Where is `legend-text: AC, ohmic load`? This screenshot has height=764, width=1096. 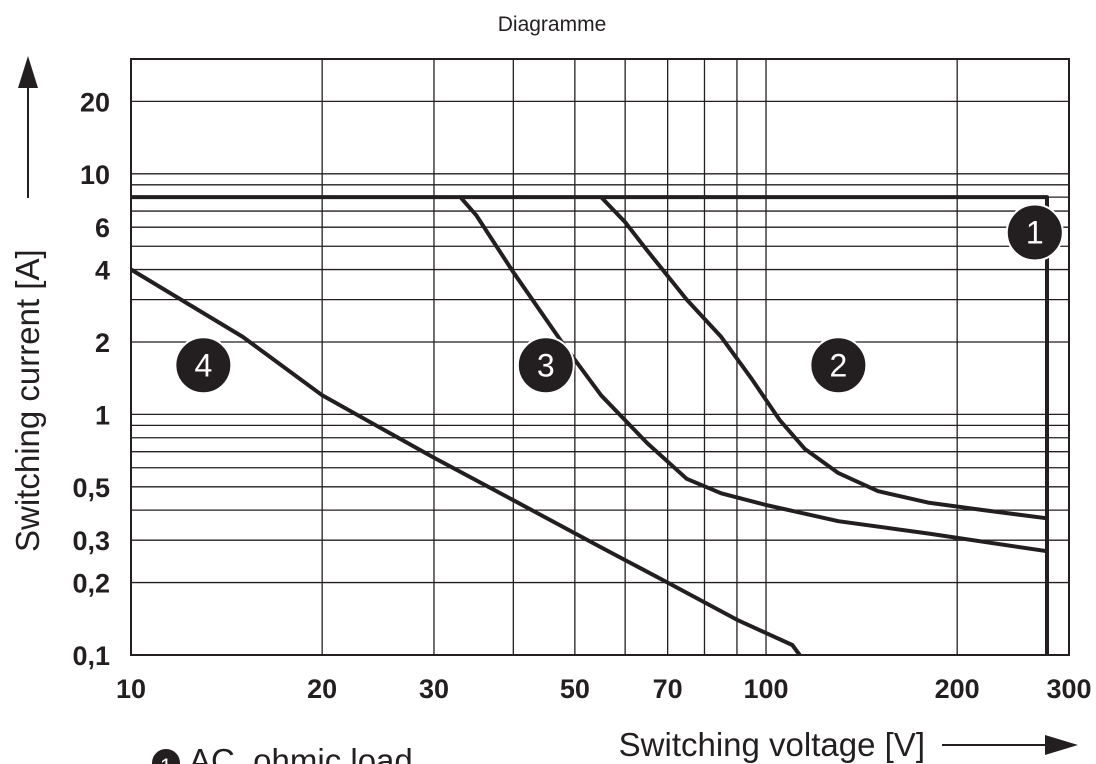 legend-text: AC, ohmic load is located at coordinates (301, 753).